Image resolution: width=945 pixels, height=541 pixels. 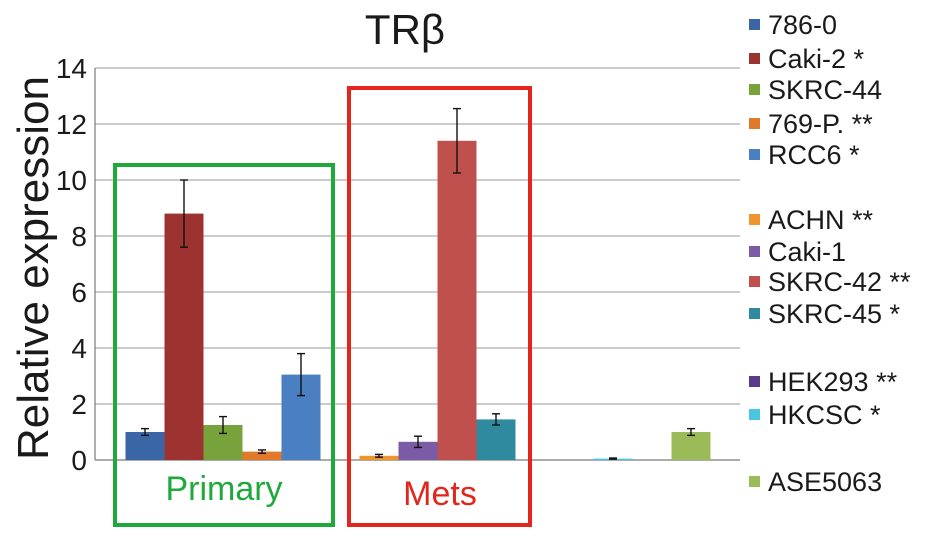 I want to click on legend-label: RCC6 *, so click(x=814, y=155).